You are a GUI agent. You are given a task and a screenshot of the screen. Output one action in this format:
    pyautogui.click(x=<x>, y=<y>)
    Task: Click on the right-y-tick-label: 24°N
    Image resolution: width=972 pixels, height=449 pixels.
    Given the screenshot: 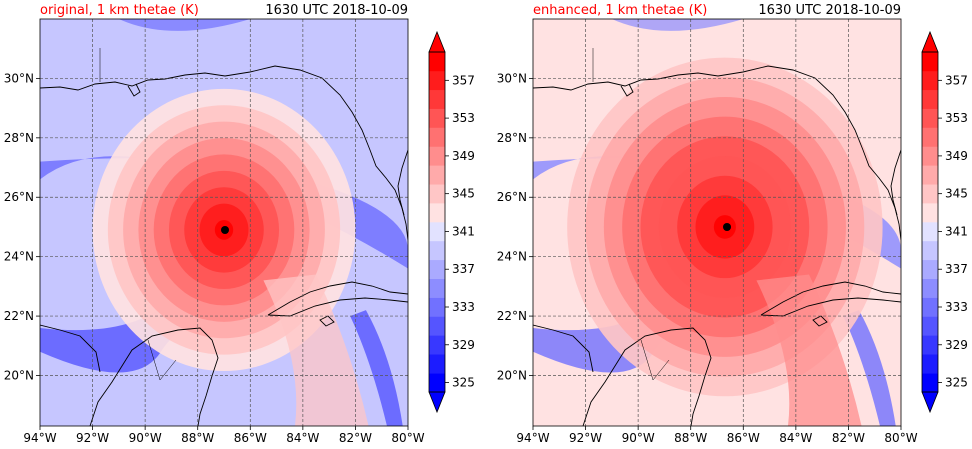 What is the action you would take?
    pyautogui.click(x=512, y=257)
    